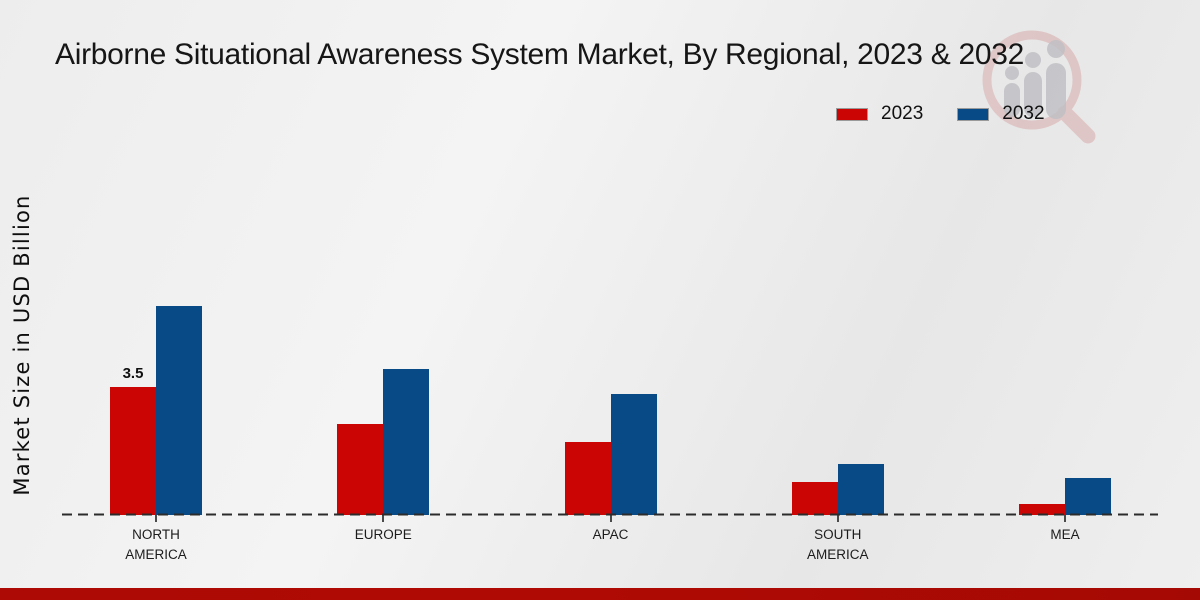 The image size is (1200, 600). Describe the element at coordinates (837, 544) in the screenshot. I see `category-label-south-america: SOUTH AMERICA` at that location.